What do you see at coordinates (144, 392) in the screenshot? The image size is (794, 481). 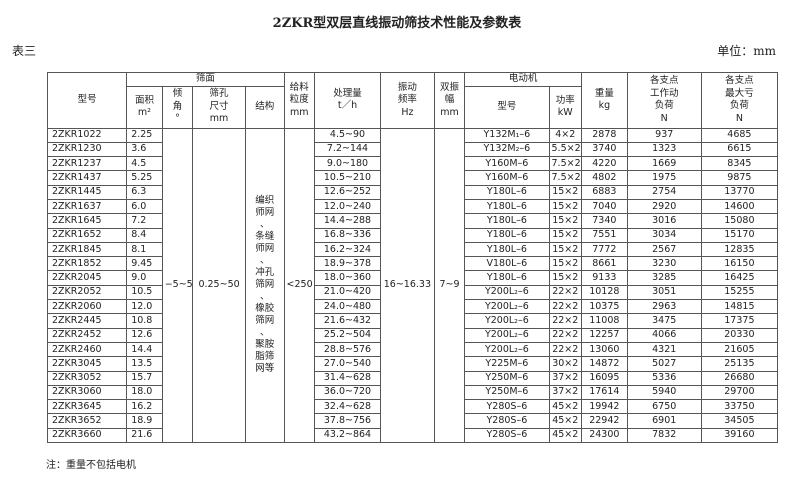 I see `cell: 18.0` at bounding box center [144, 392].